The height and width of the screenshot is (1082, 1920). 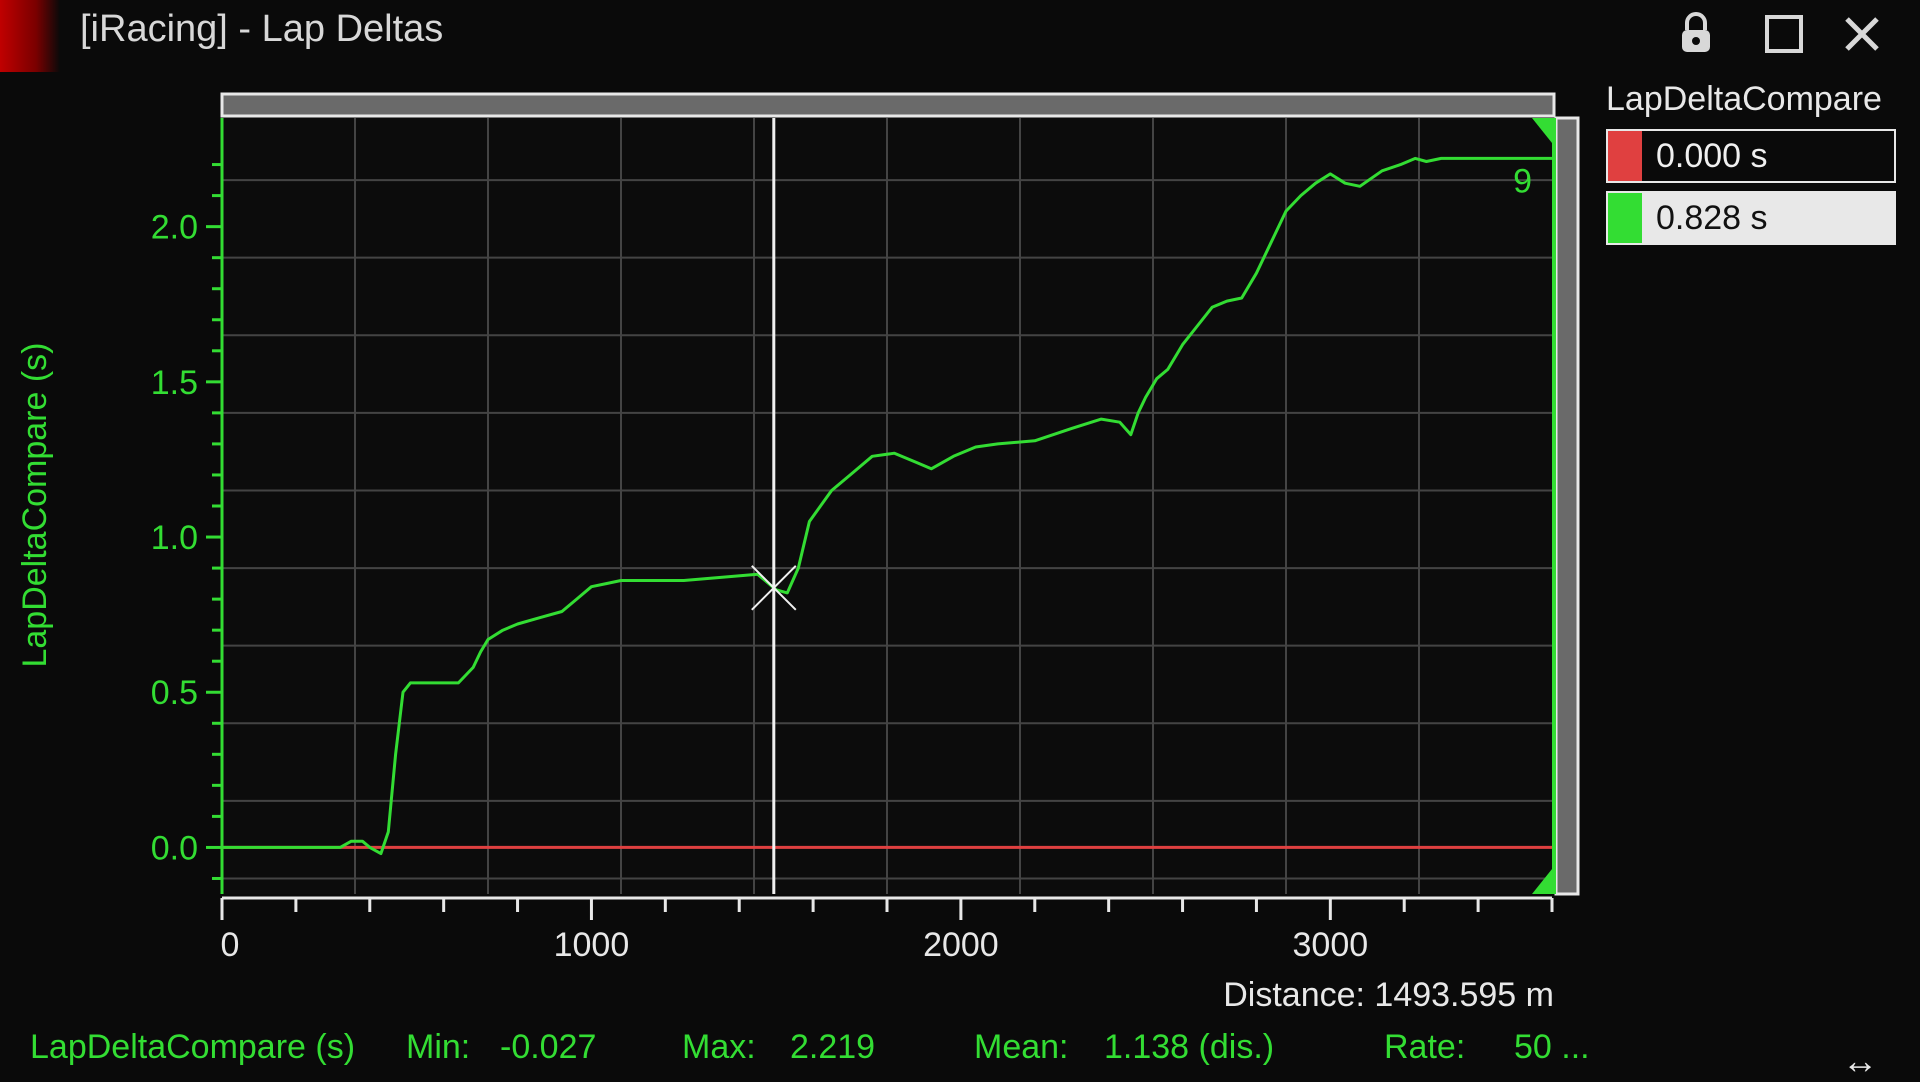 I want to click on maximize-icon, so click(x=1784, y=34).